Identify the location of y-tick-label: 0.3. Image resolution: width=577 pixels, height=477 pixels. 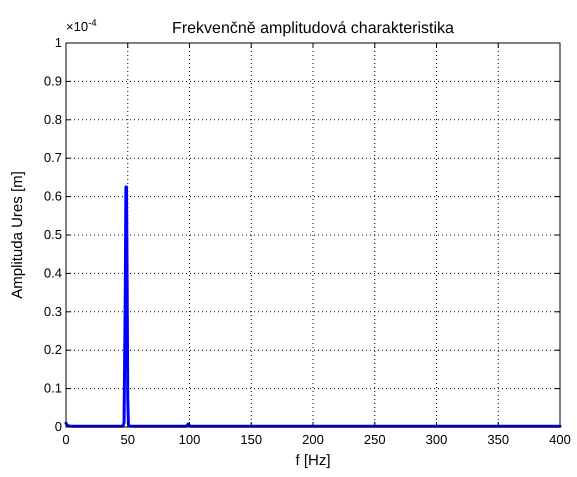
(53, 311).